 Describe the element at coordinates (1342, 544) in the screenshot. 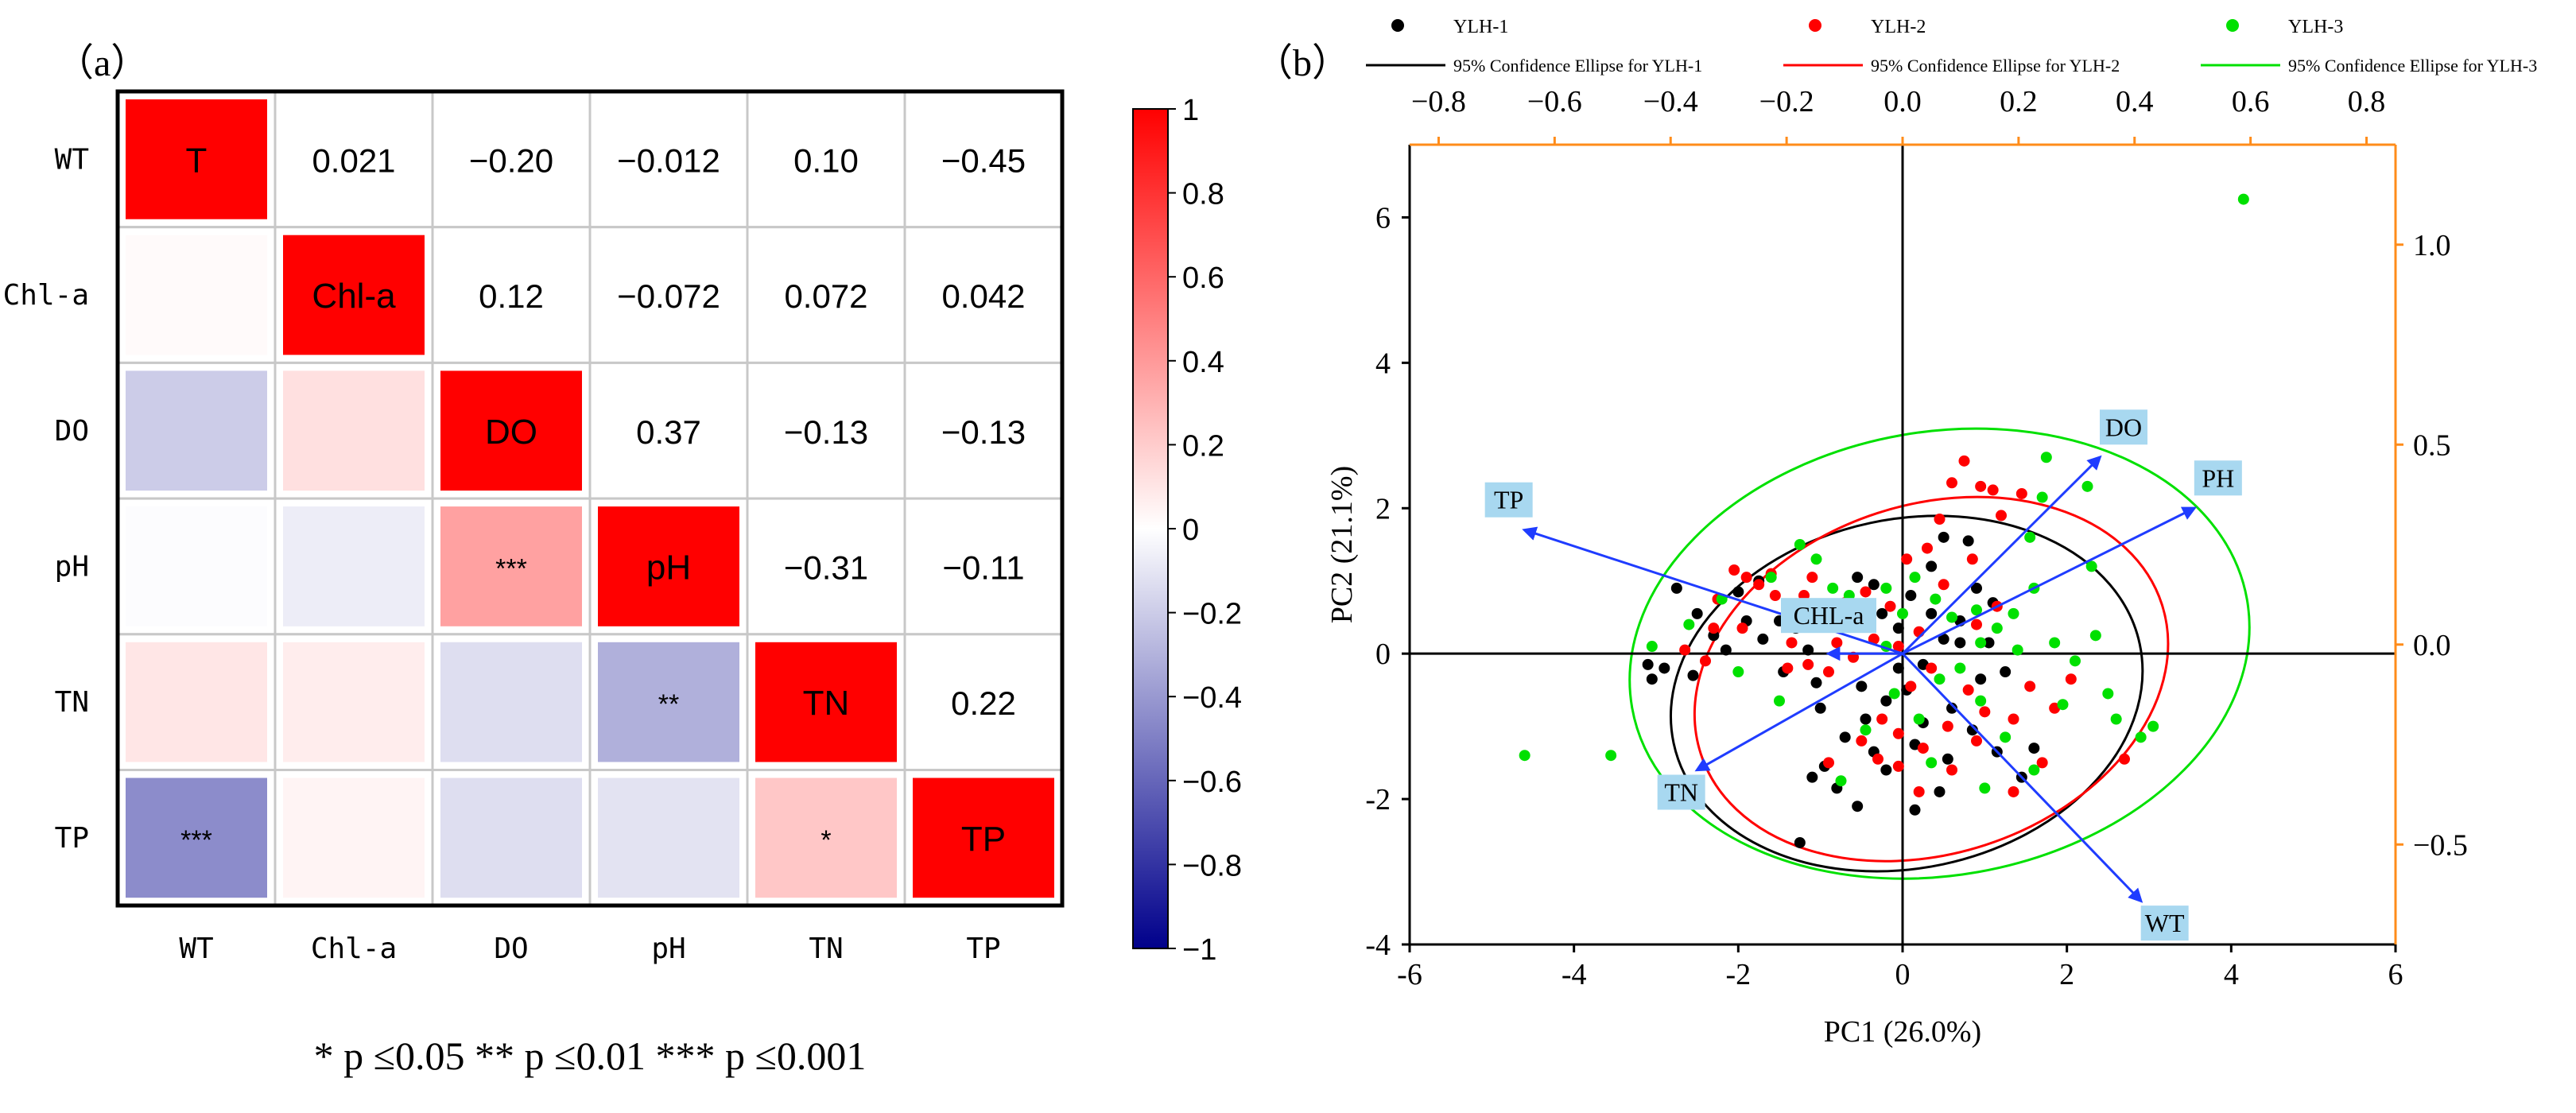

I see `y-axis-title: PC2 (21.1%)` at that location.